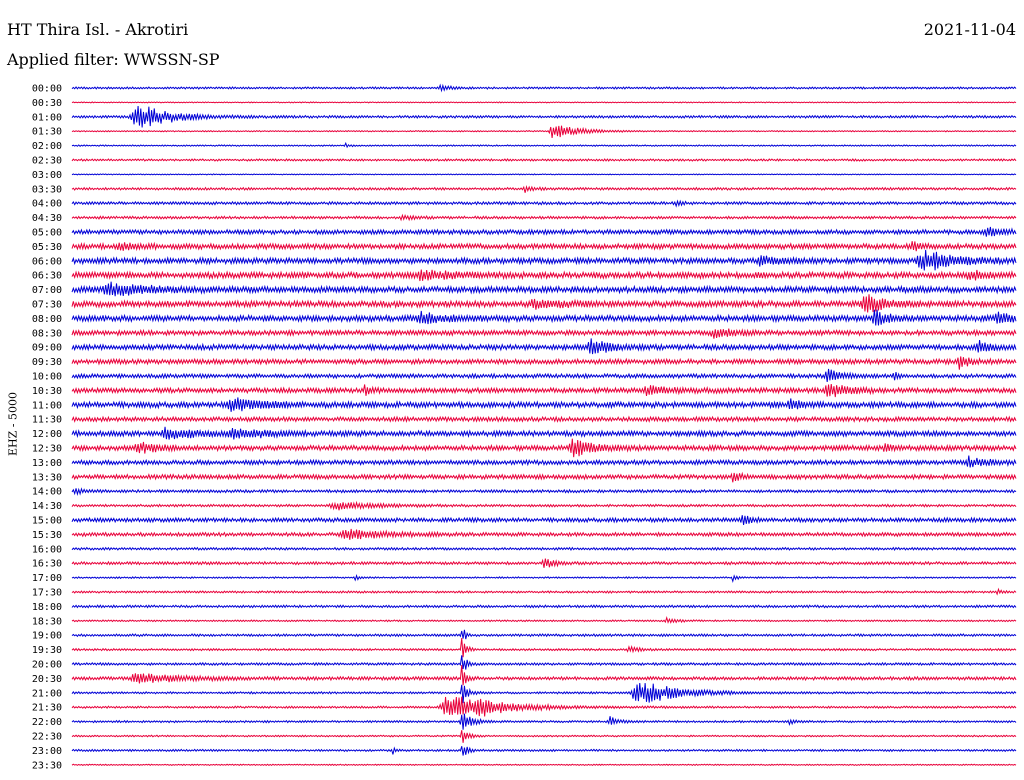  I want to click on row-time-label: 02:00, so click(47, 146).